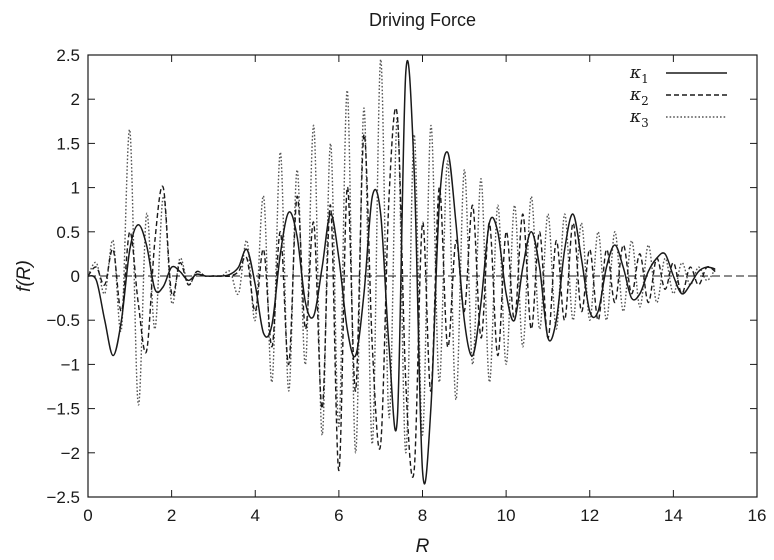  I want to click on y-tick-label: −1.5, so click(63, 409).